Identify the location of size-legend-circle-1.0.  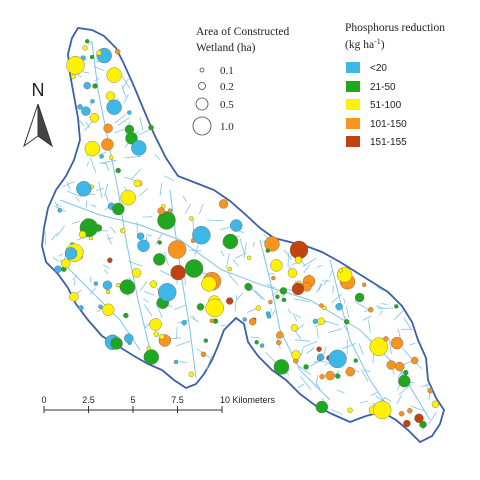
(202, 126).